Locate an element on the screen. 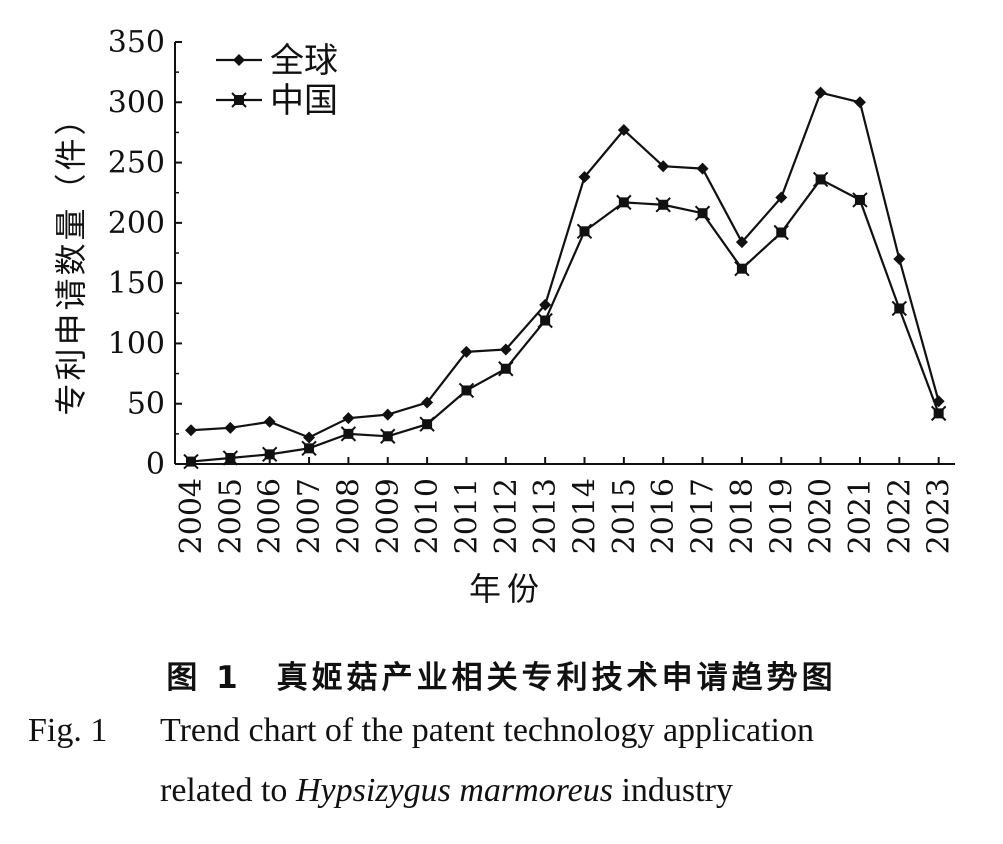  x-tick-label: 2023 is located at coordinates (939, 516).